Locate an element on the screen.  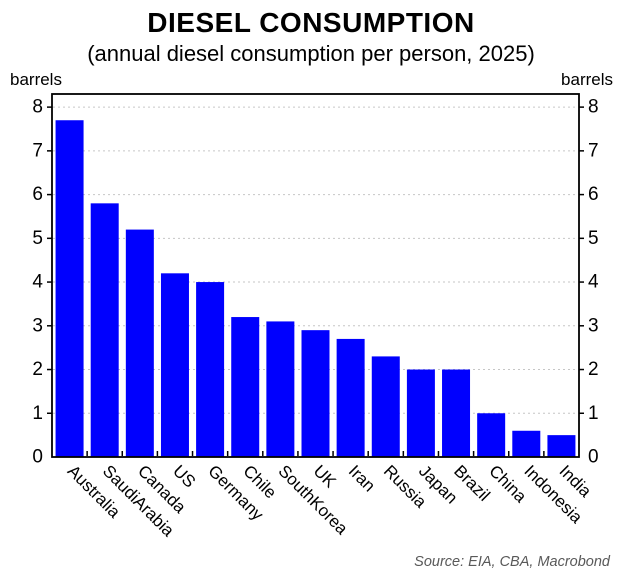
source-attribution: Source: EIA, CBA, Macrobond is located at coordinates (512, 562).